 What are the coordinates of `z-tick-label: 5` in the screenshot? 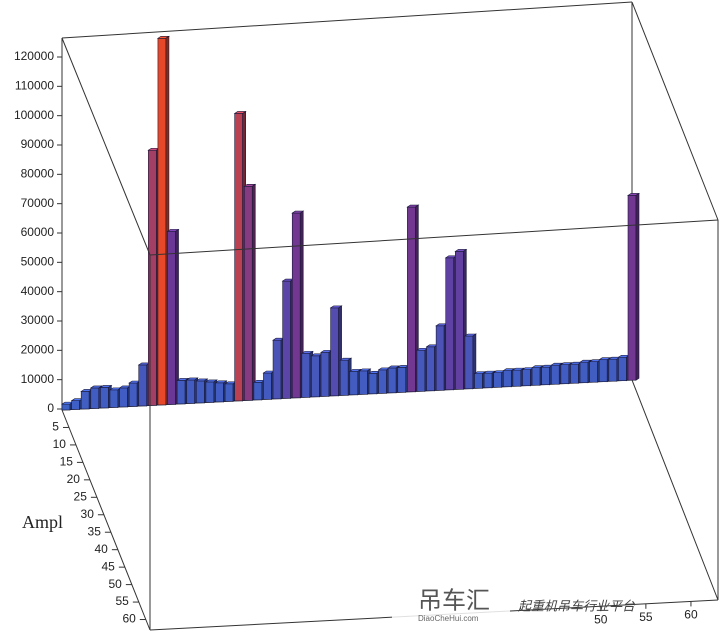 It's located at (55, 427).